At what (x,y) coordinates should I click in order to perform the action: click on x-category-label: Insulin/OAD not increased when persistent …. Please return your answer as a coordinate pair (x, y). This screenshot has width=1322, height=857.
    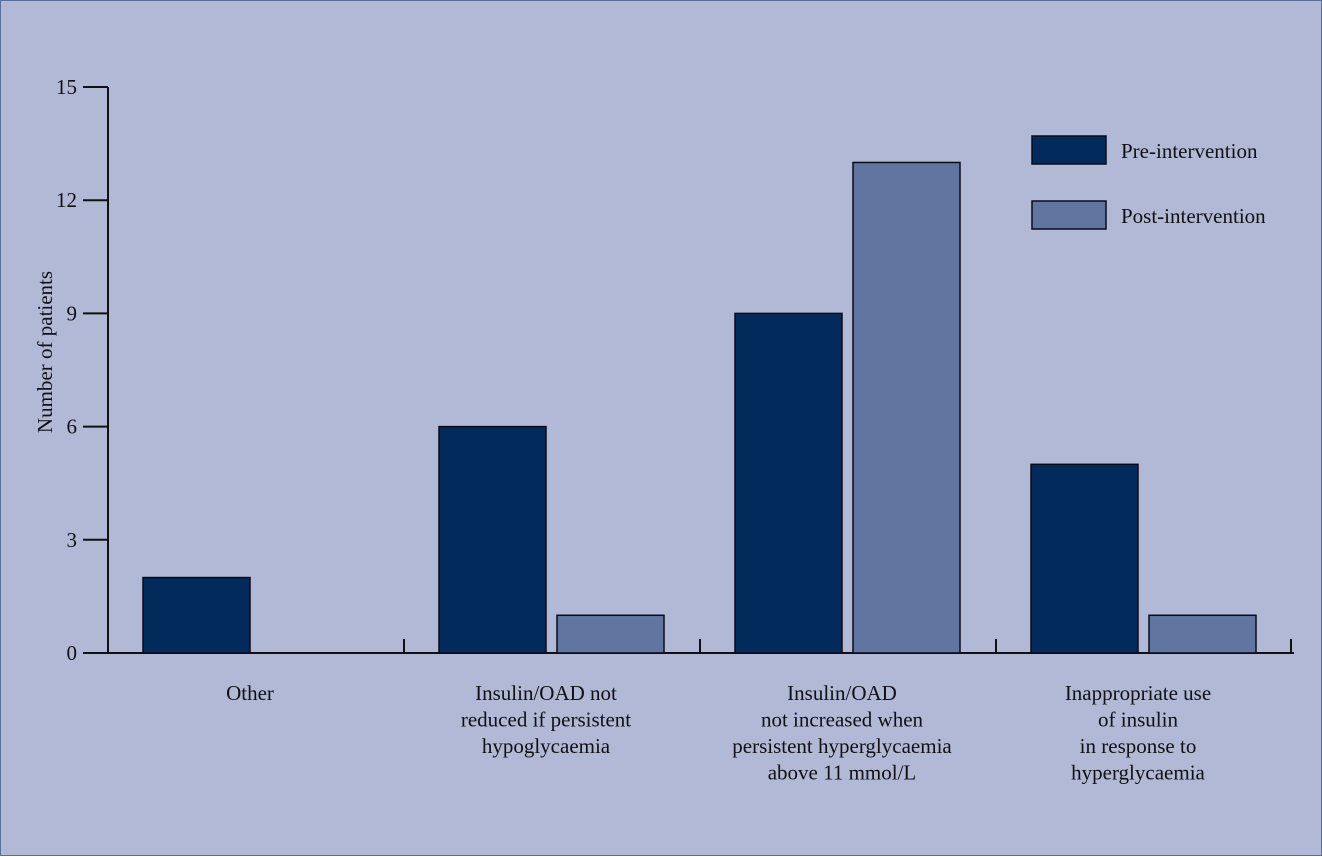
    Looking at the image, I should click on (842, 733).